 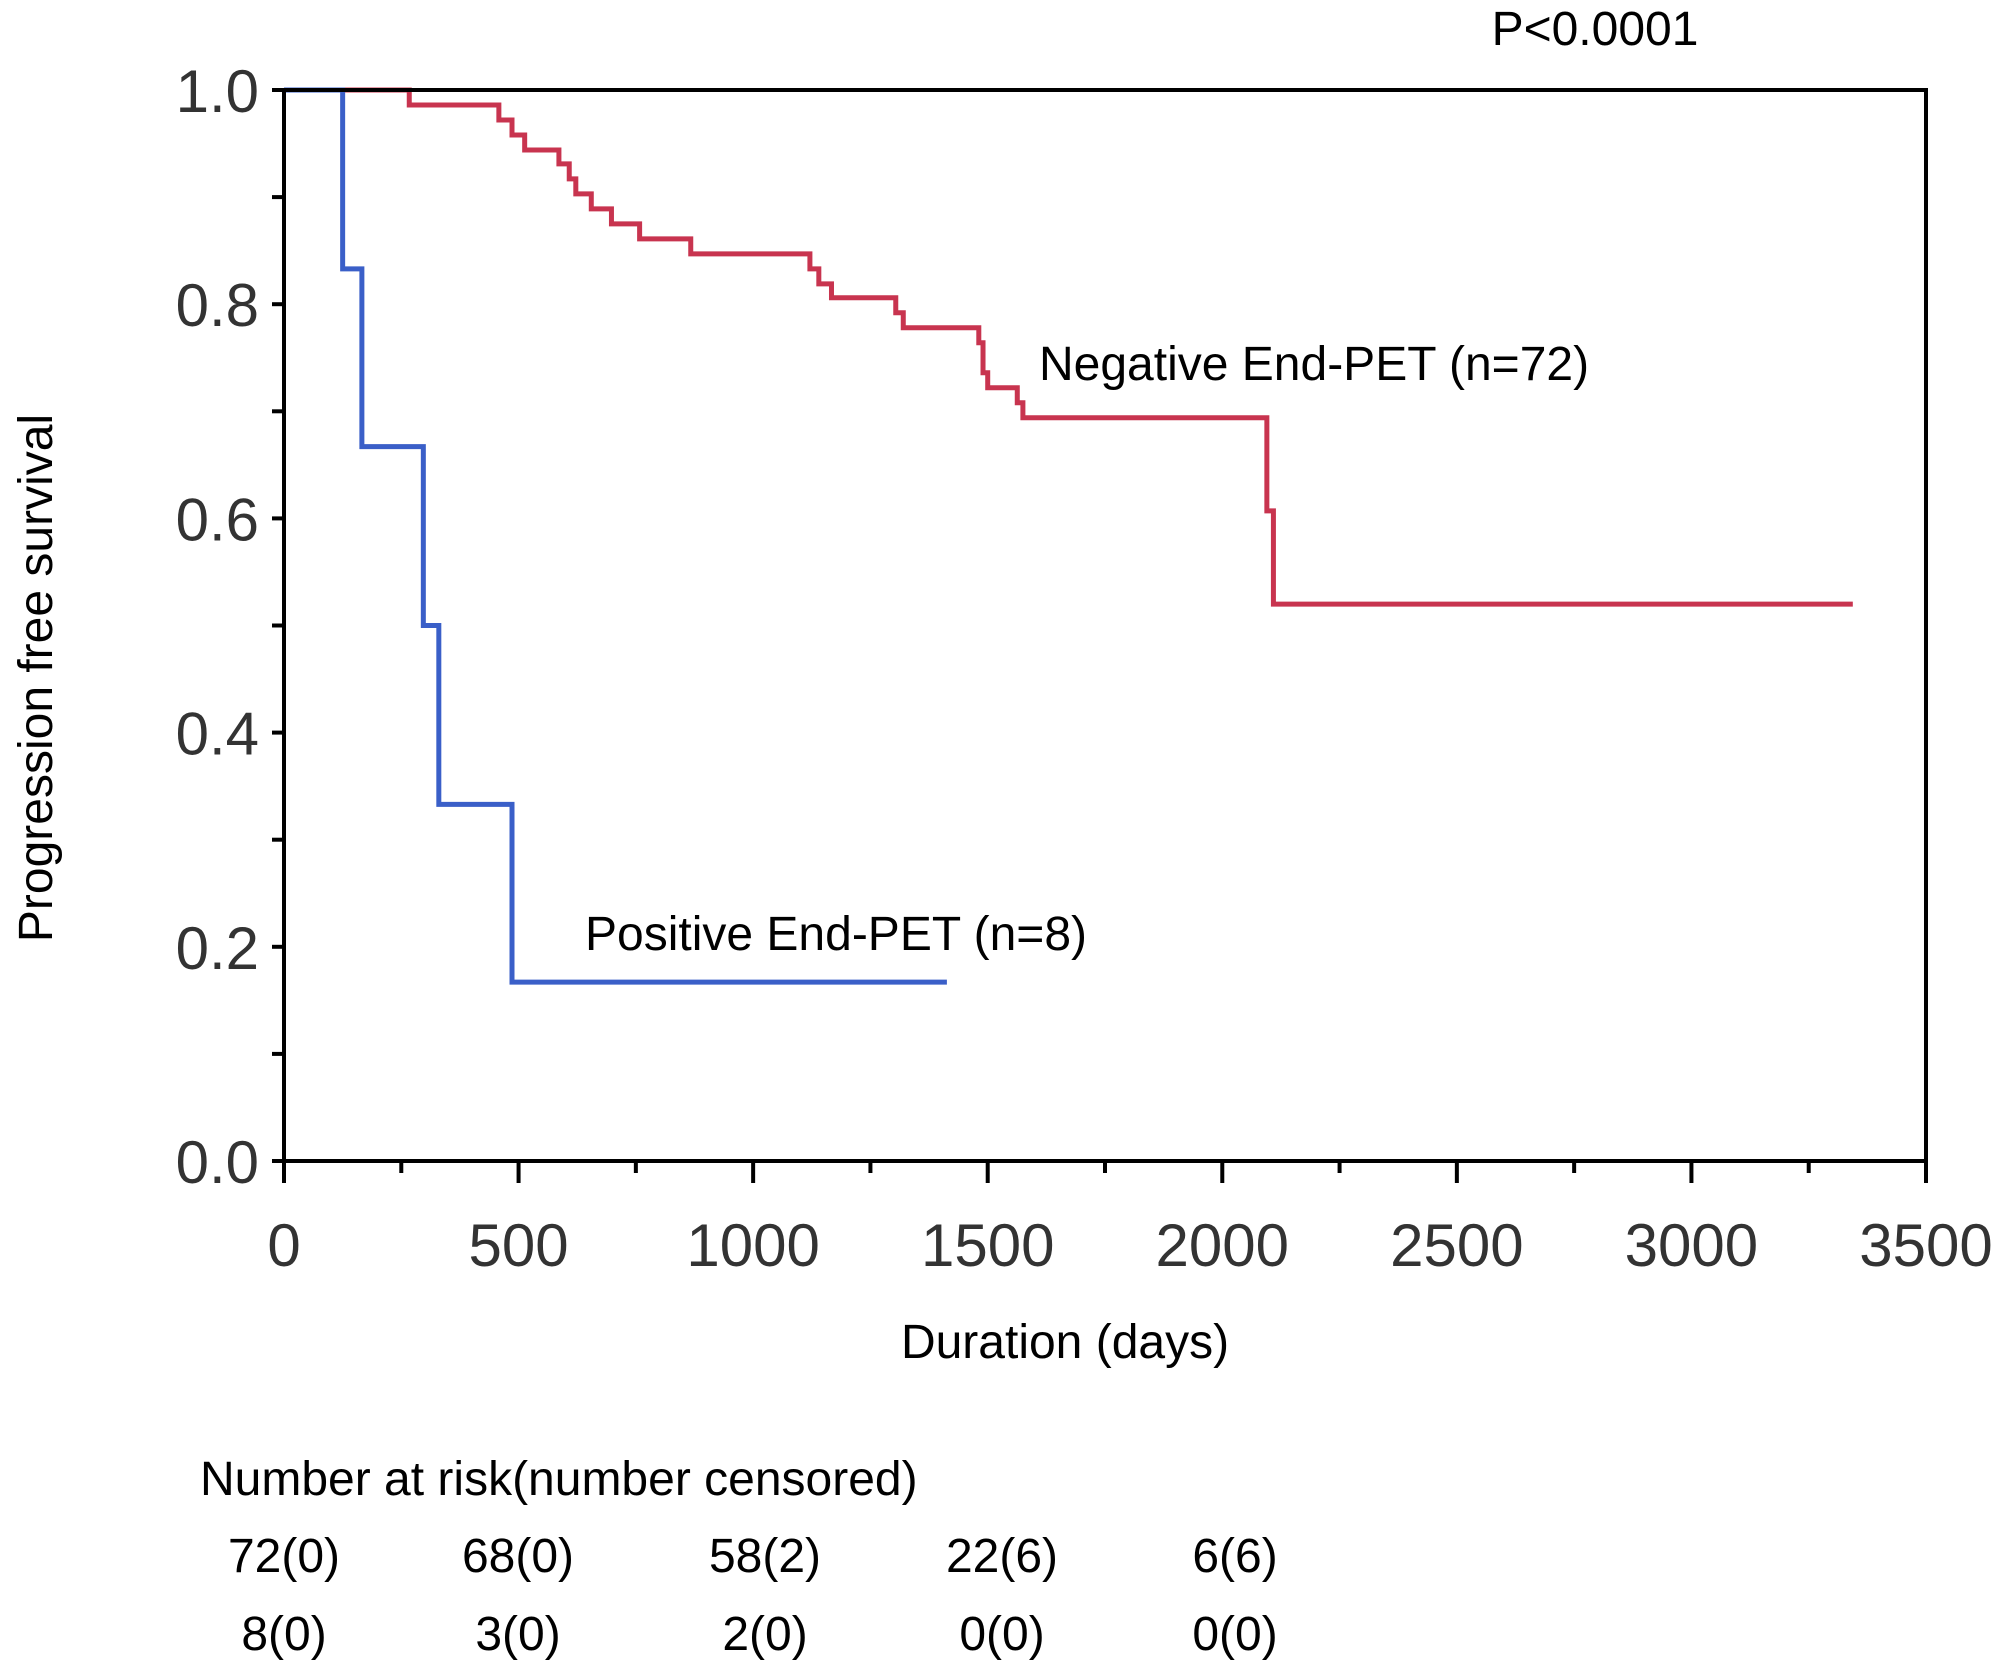 What do you see at coordinates (519, 1245) in the screenshot?
I see `x-tick-label: 500` at bounding box center [519, 1245].